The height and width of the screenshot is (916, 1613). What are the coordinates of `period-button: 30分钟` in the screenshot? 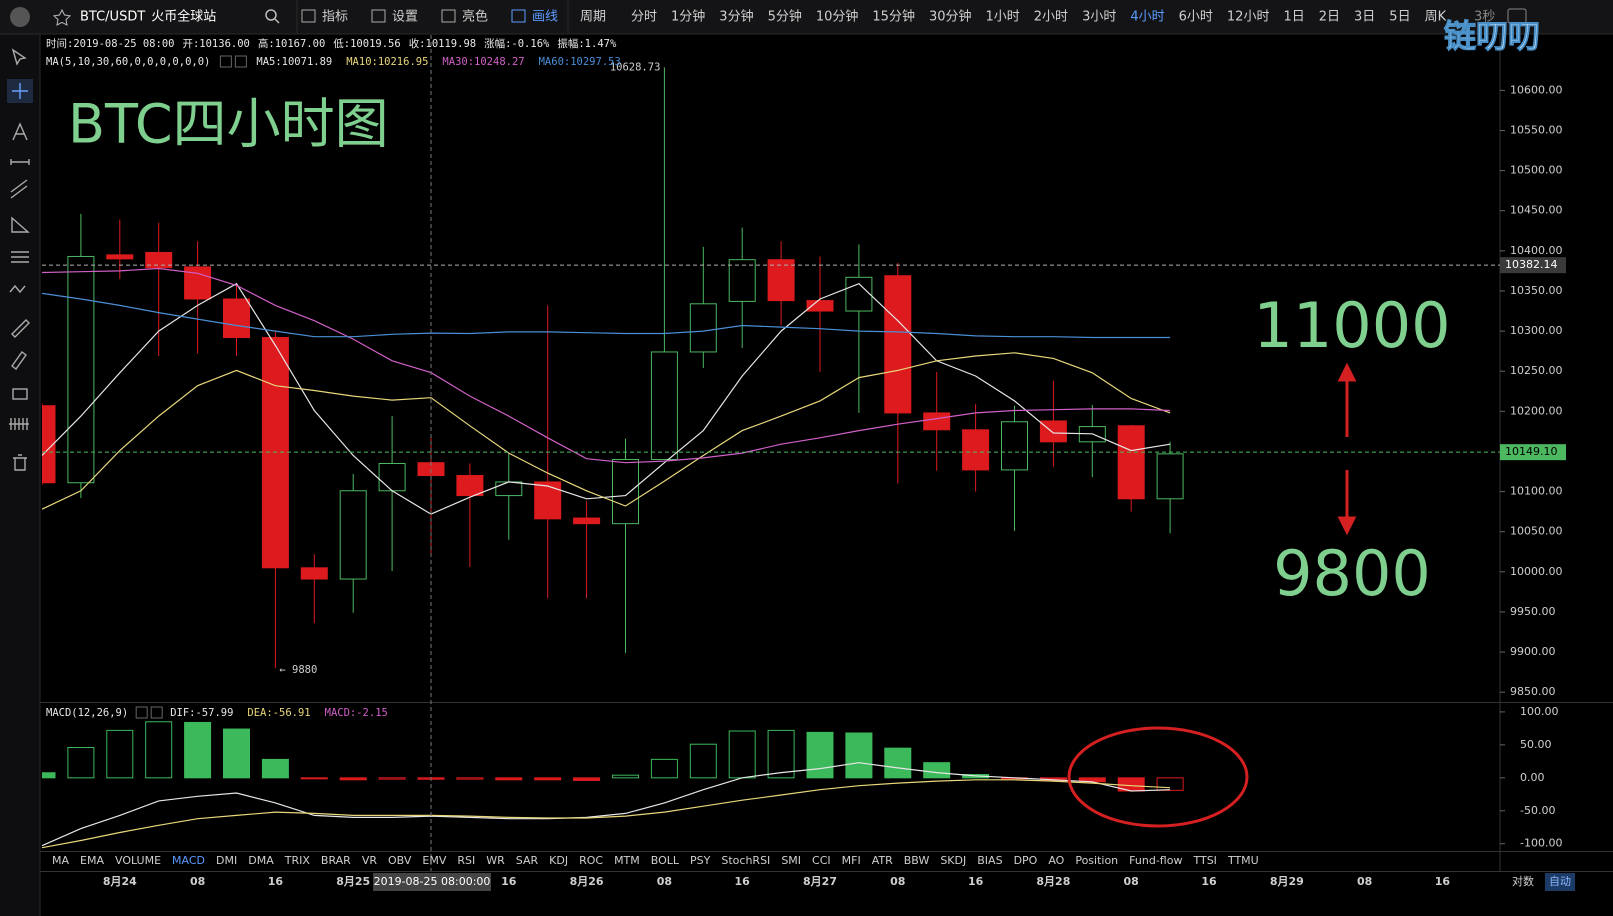 It's located at (950, 17).